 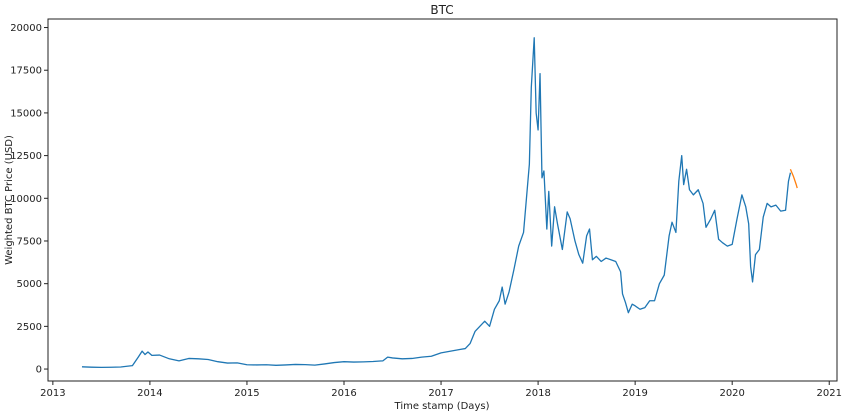 What do you see at coordinates (441, 10) in the screenshot?
I see `chart-title: BTC` at bounding box center [441, 10].